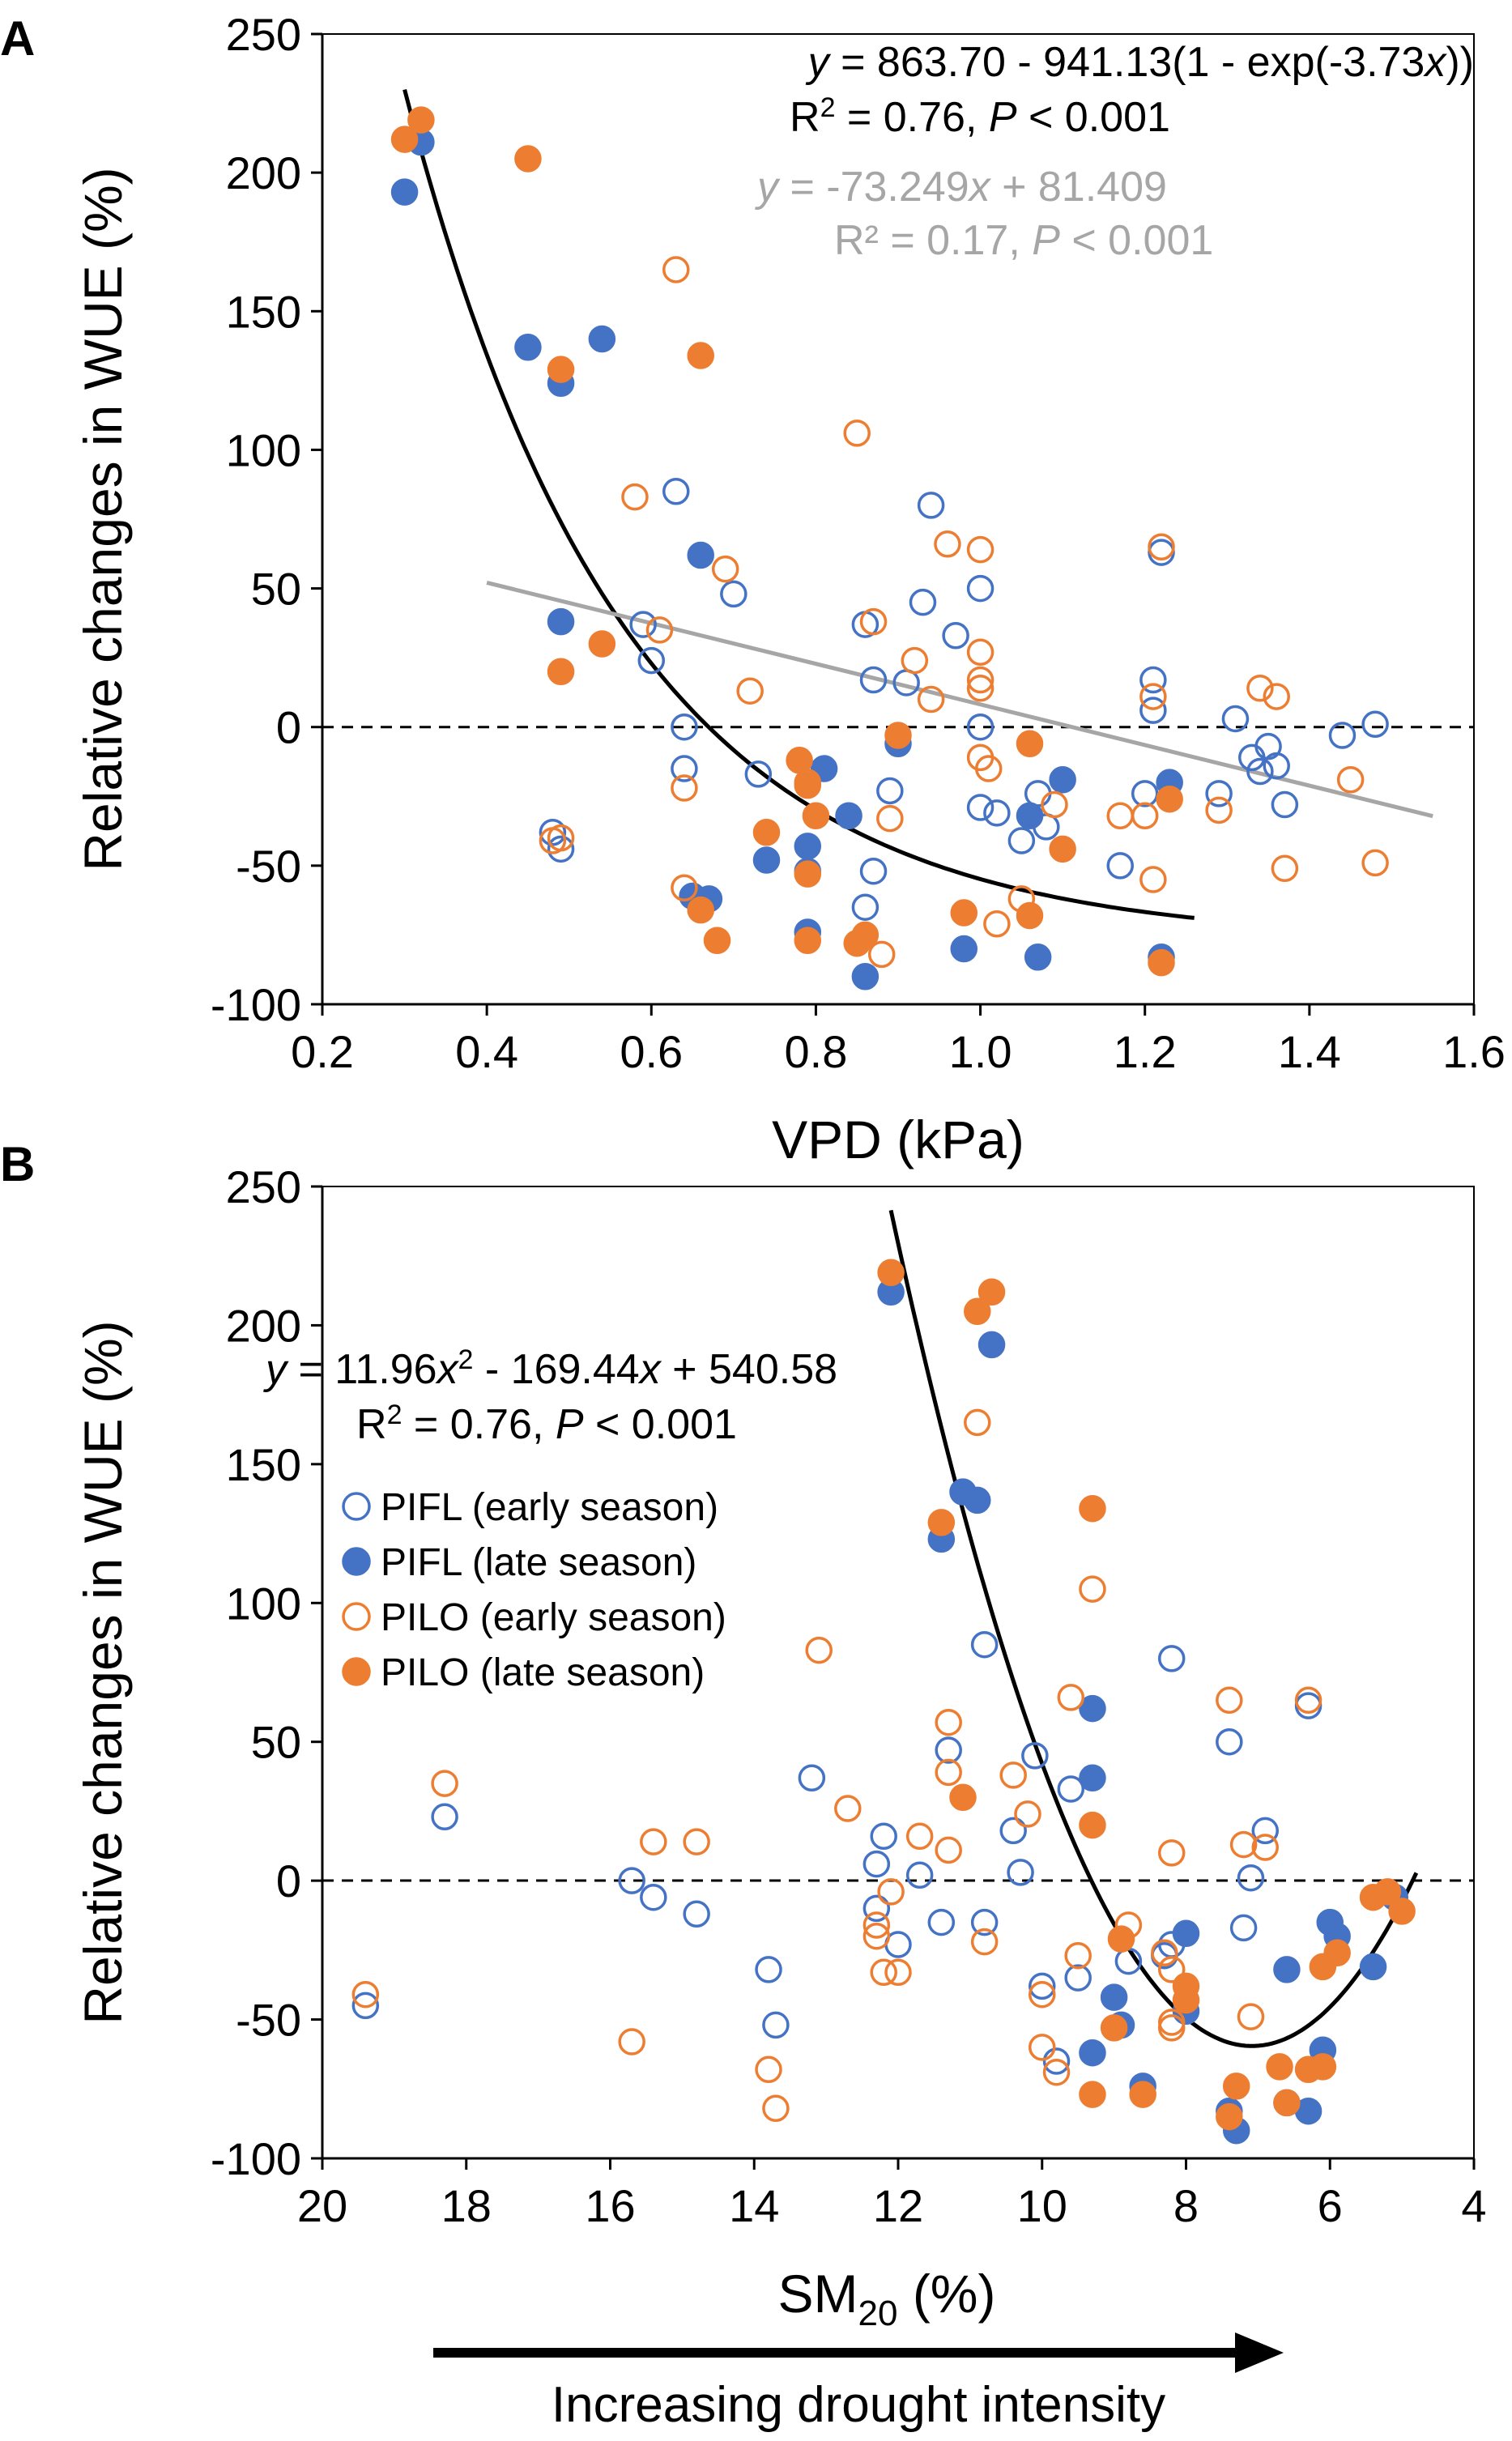 The width and height of the screenshot is (1512, 2441). I want to click on panel-b-quadratic-fit-line, so click(1153, 1628).